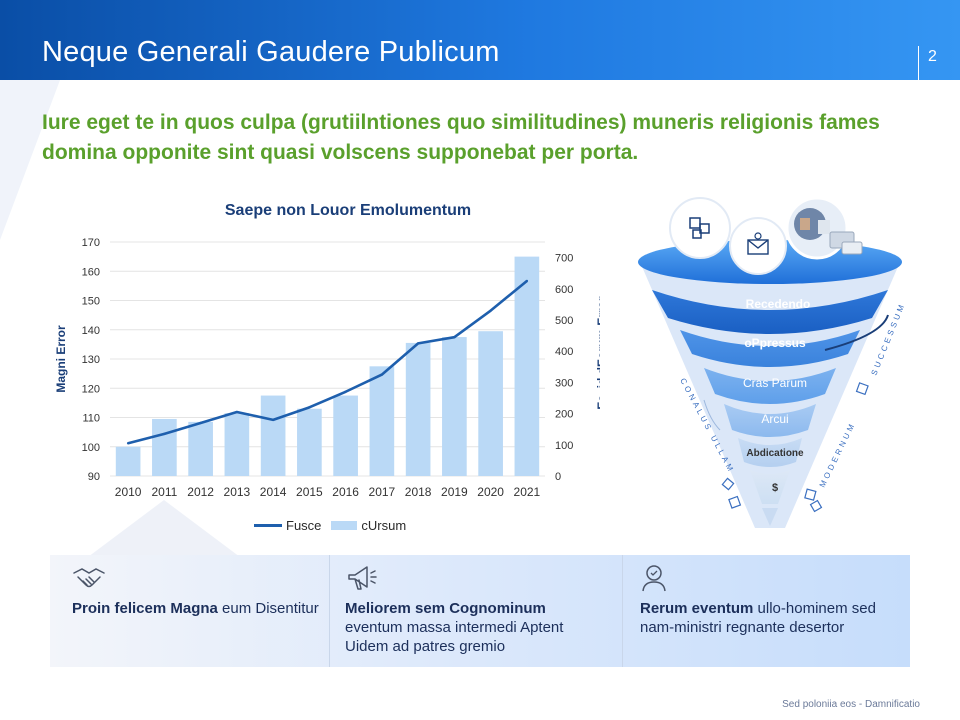 This screenshot has width=960, height=720. I want to click on x-tick-label: 2021, so click(527, 492).